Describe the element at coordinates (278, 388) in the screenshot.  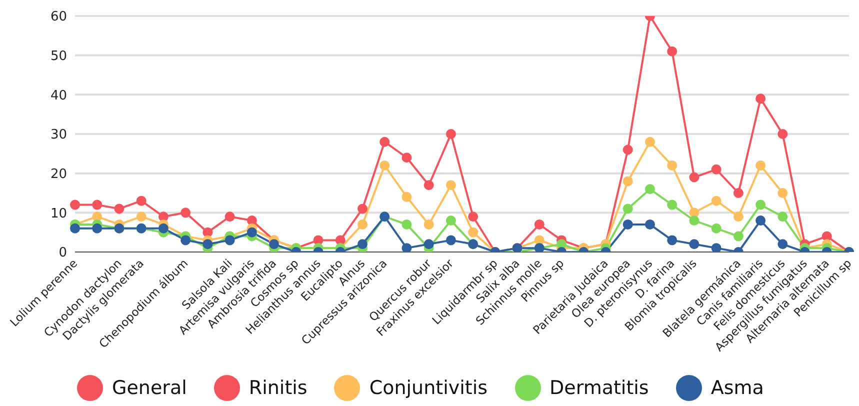
I see `legend-label: Rinitis` at that location.